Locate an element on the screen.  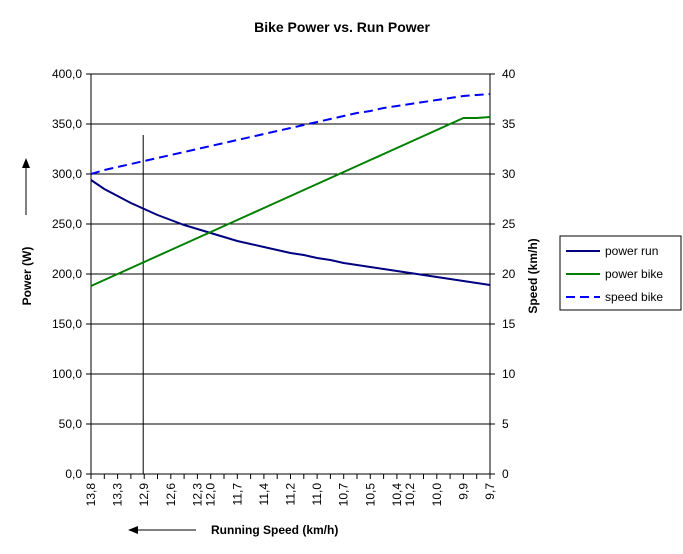
x-tick-label: 11,2 is located at coordinates (291, 494).